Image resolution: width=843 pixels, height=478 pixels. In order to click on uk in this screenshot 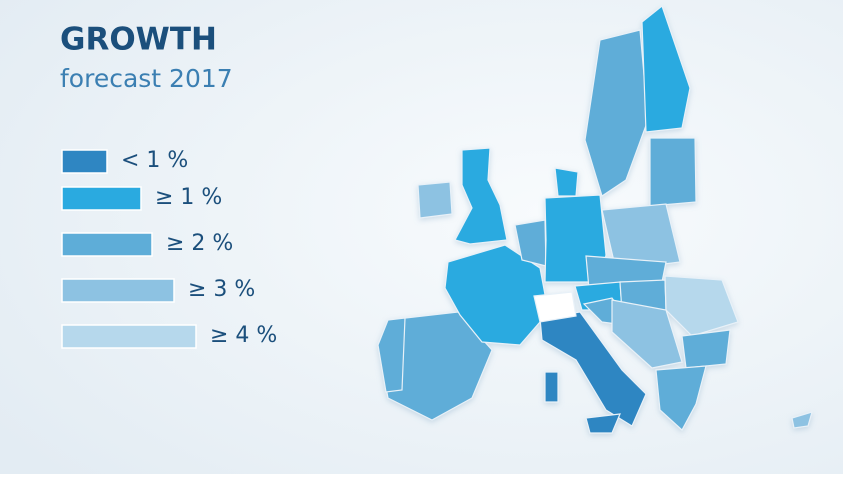, I will do `click(481, 196)`.